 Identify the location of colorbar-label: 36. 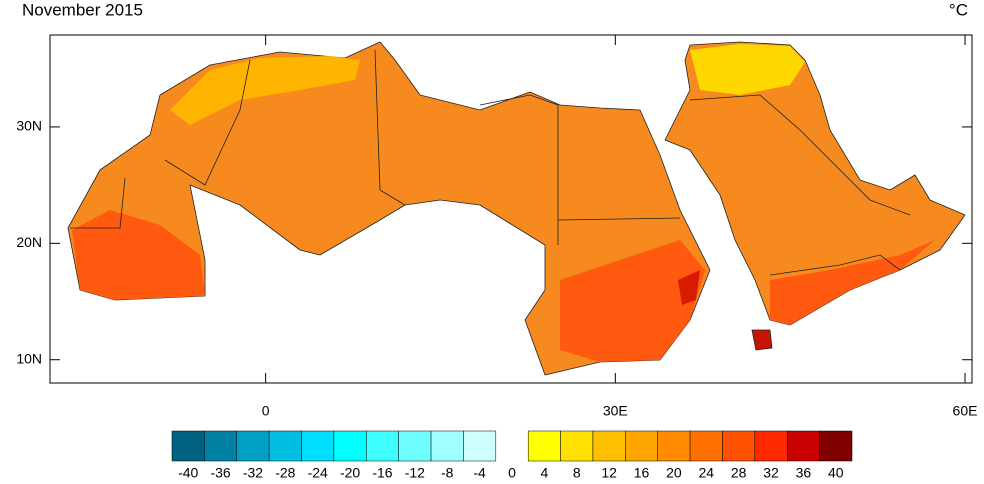
(804, 473).